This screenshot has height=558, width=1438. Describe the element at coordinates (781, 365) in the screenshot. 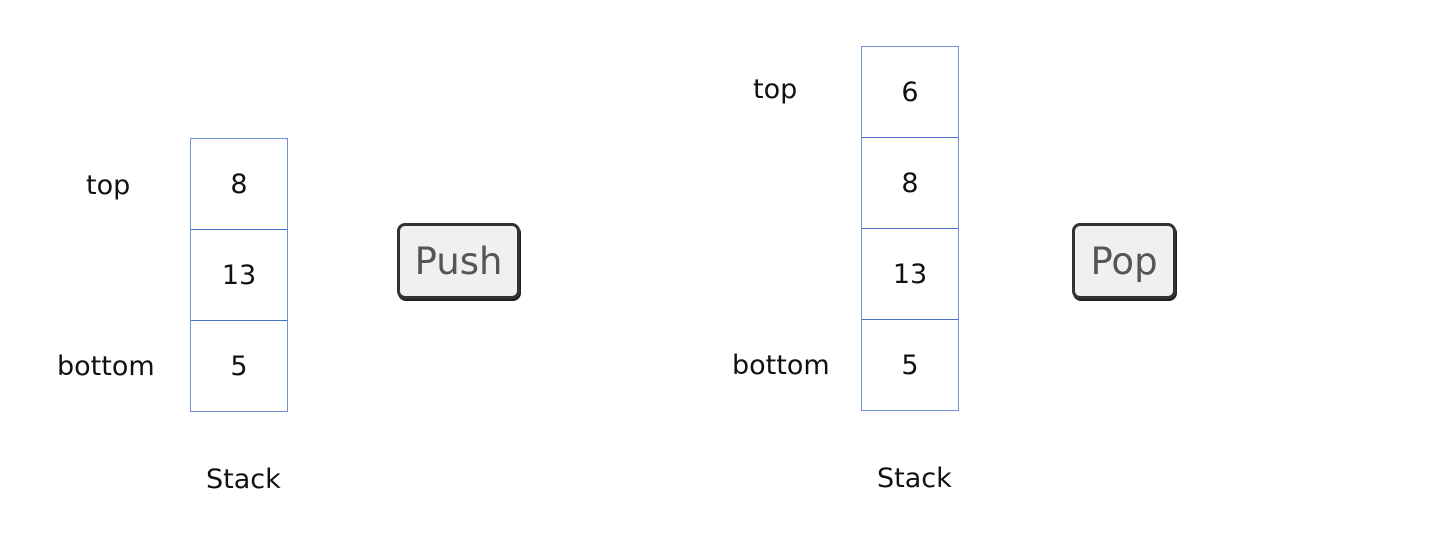

I see `right-bottom-label: bottom` at that location.